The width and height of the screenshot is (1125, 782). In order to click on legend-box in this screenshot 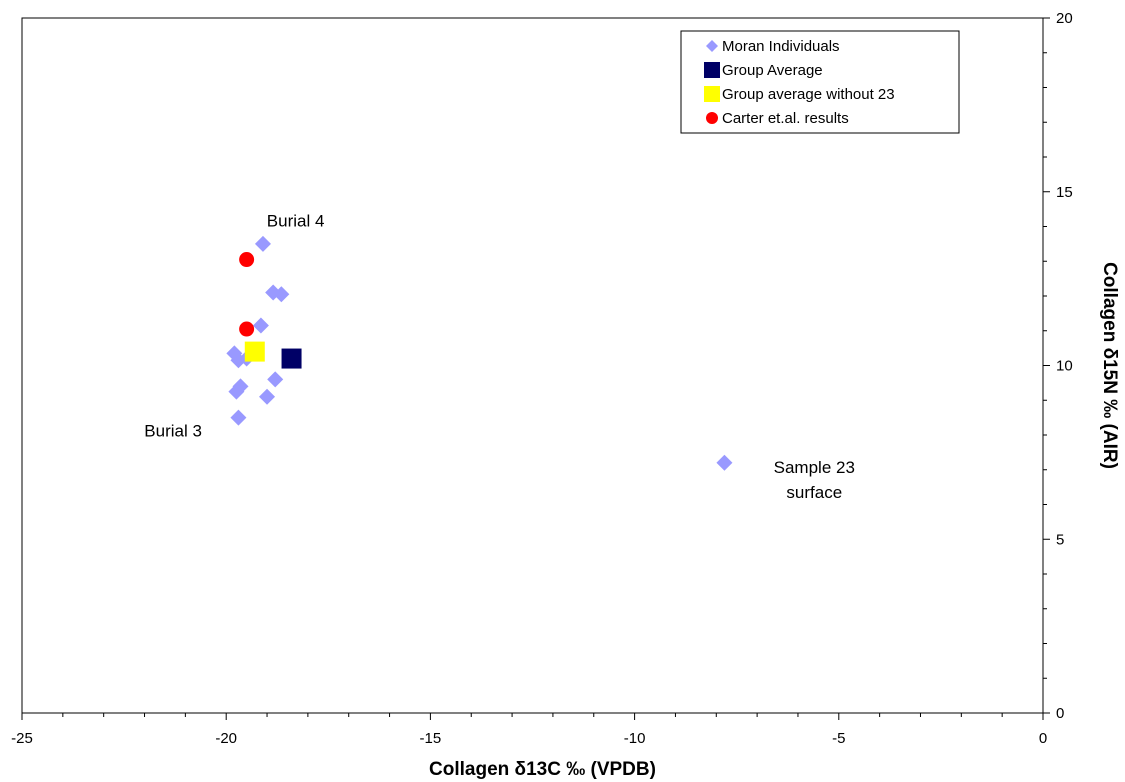, I will do `click(820, 82)`.